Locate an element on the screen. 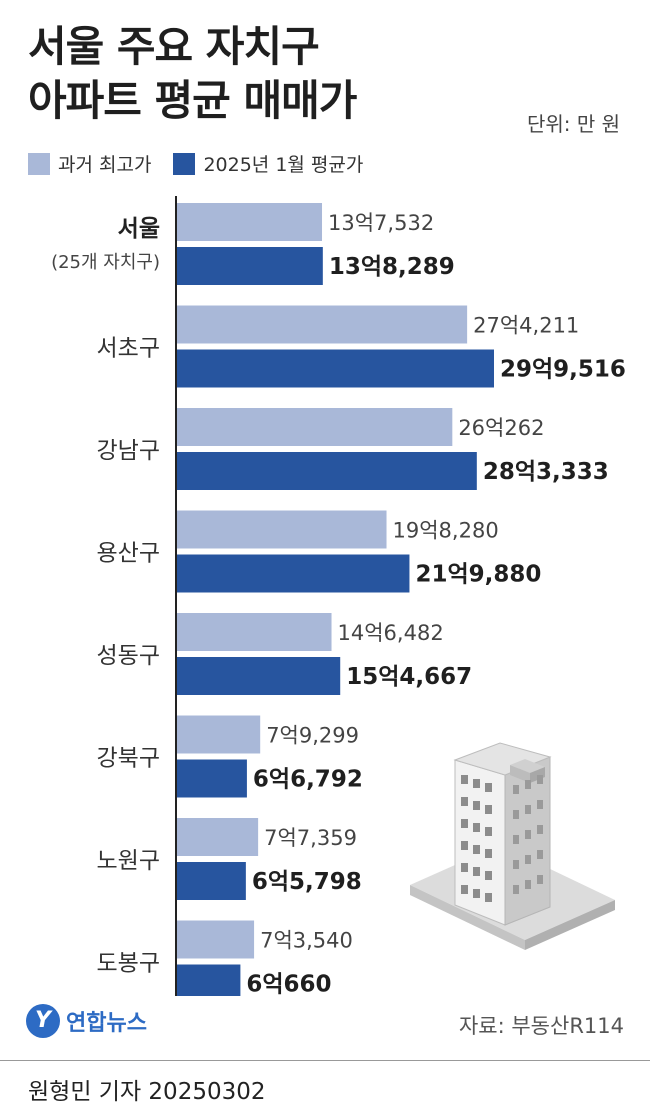 The height and width of the screenshot is (1120, 650). value-label-current: 29억9,516 is located at coordinates (563, 370).